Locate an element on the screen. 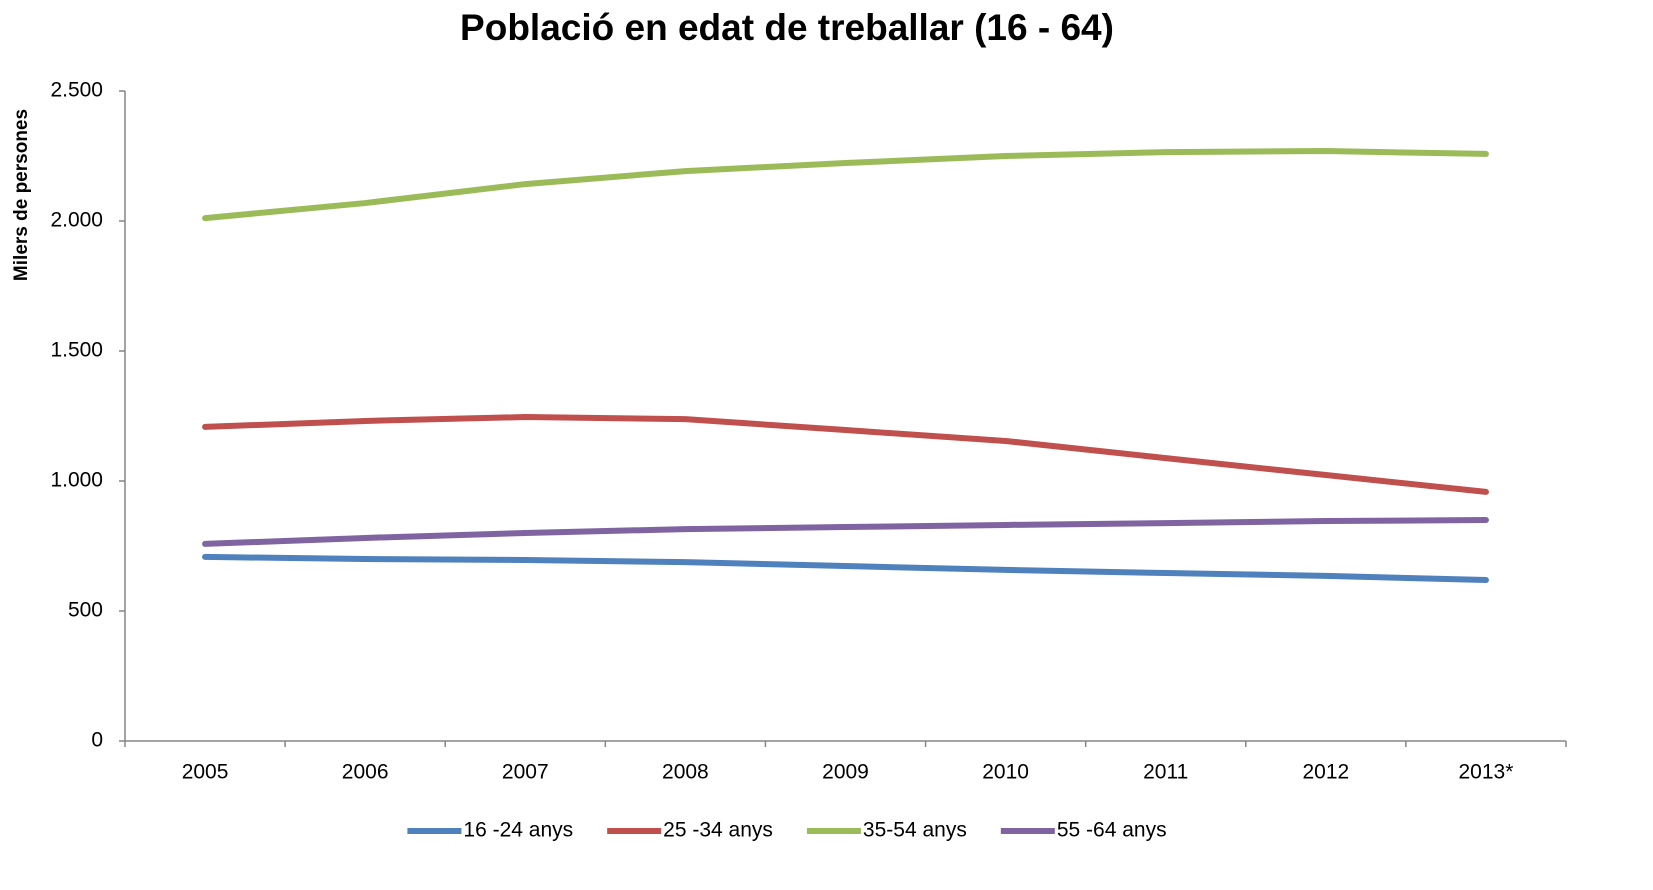  y-axis-title: Milers de persones is located at coordinates (21, 195).